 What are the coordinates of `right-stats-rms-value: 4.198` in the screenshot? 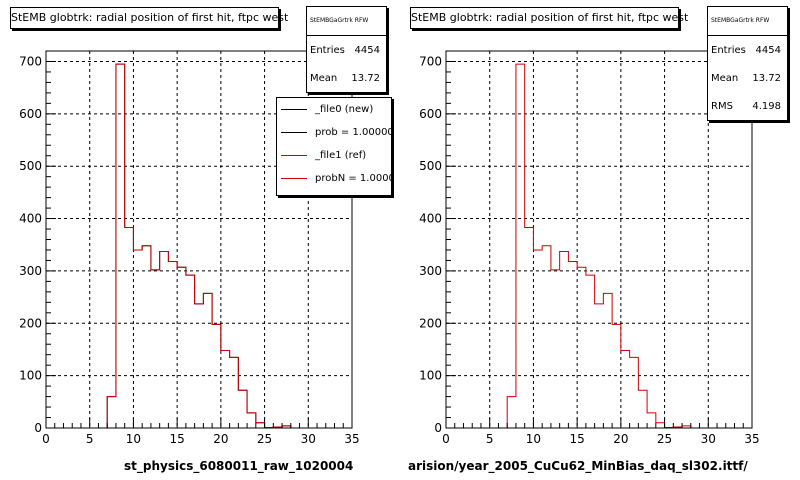 It's located at (766, 106).